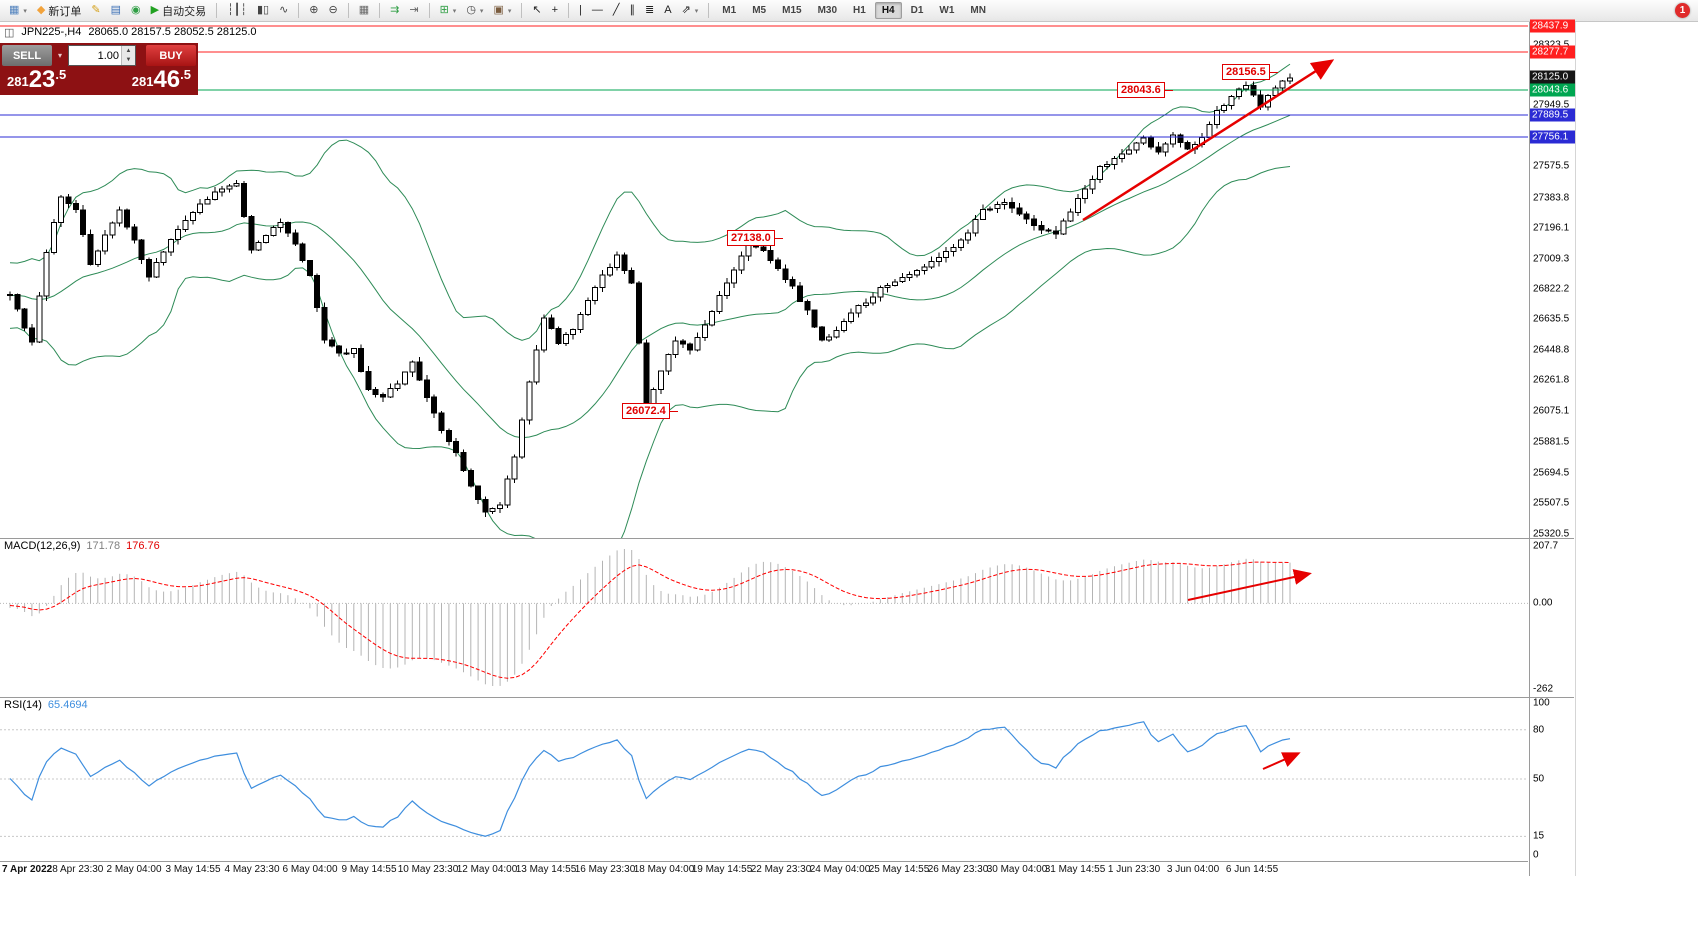 This screenshot has height=945, width=1698. What do you see at coordinates (888, 10) in the screenshot?
I see `timeframe-h4-button: H4` at bounding box center [888, 10].